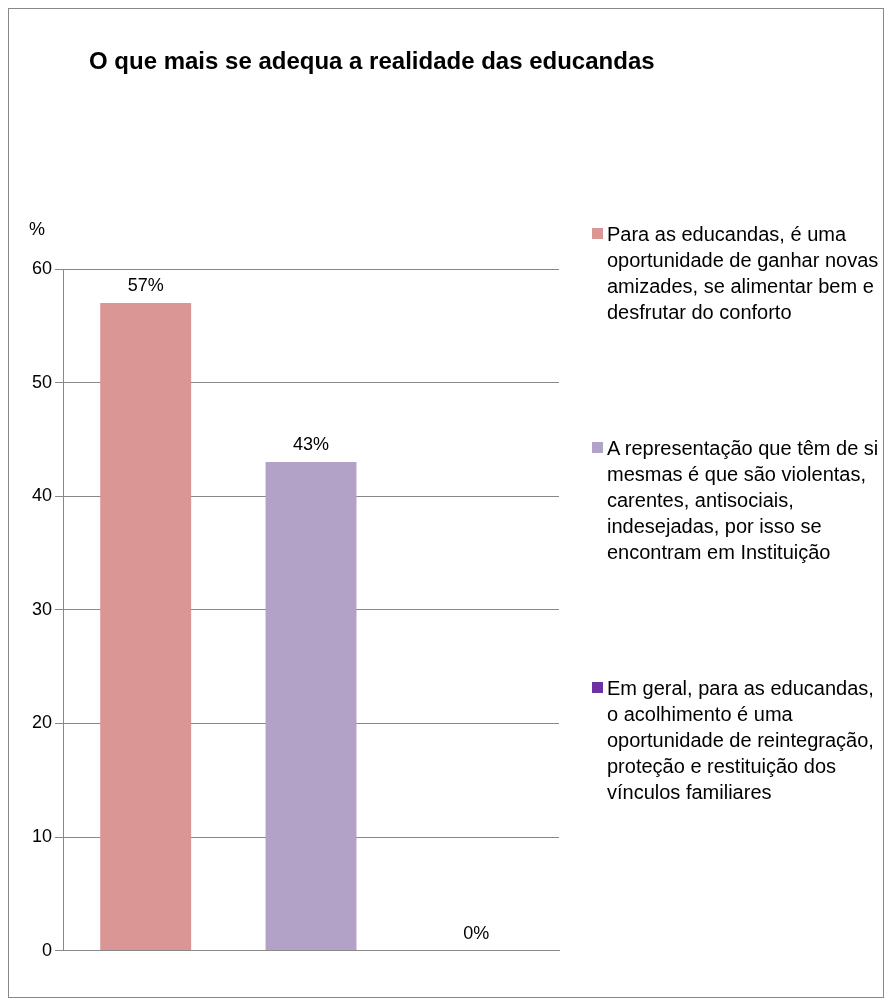 This screenshot has width=892, height=1008. I want to click on legend-label: Em geral, para as educandas, o acolhimento é uma oportunidade de reintegração, proteção e restituição dos vínculos familiares, so click(741, 740).